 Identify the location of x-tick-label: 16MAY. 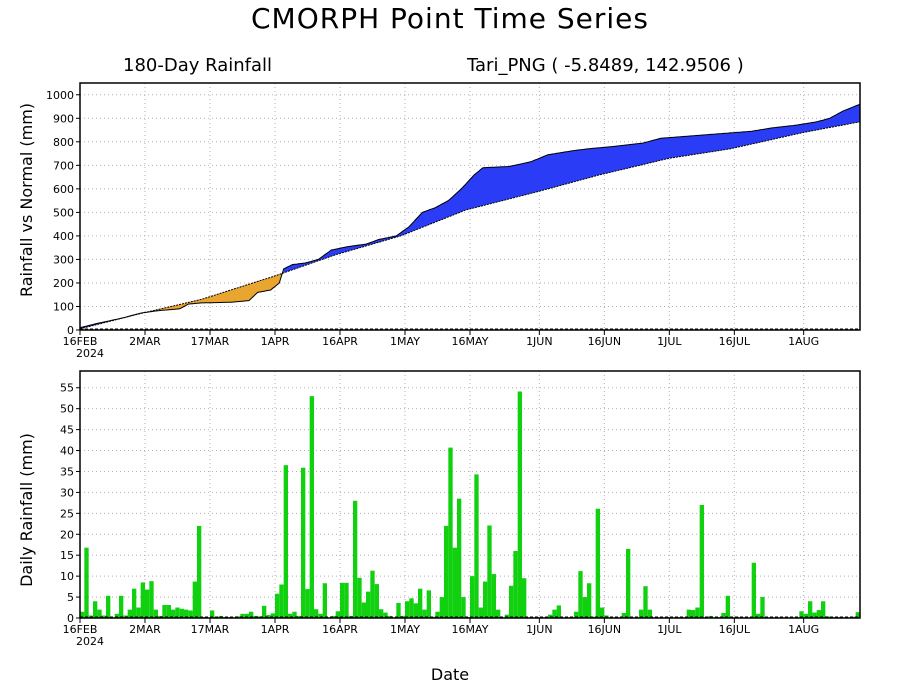
(470, 629).